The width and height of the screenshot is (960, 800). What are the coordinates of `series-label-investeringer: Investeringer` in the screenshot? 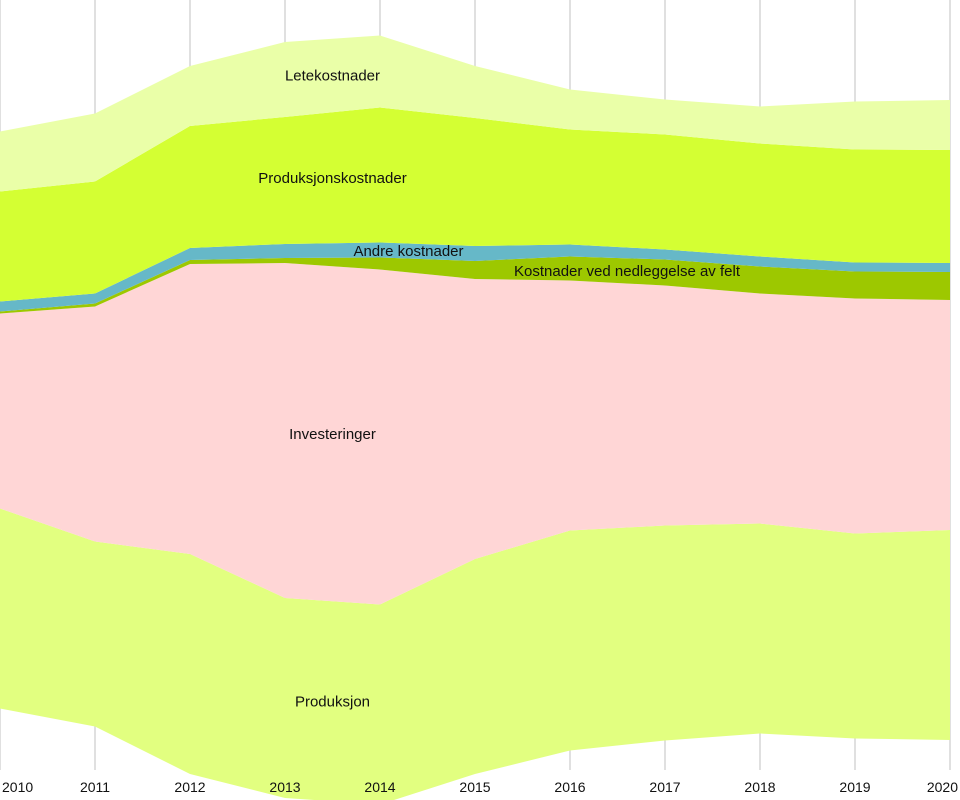 It's located at (332, 434).